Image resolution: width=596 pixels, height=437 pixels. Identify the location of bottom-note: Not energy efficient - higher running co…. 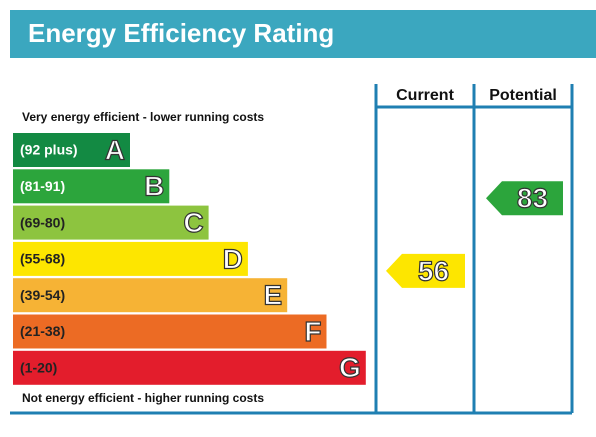
(143, 398).